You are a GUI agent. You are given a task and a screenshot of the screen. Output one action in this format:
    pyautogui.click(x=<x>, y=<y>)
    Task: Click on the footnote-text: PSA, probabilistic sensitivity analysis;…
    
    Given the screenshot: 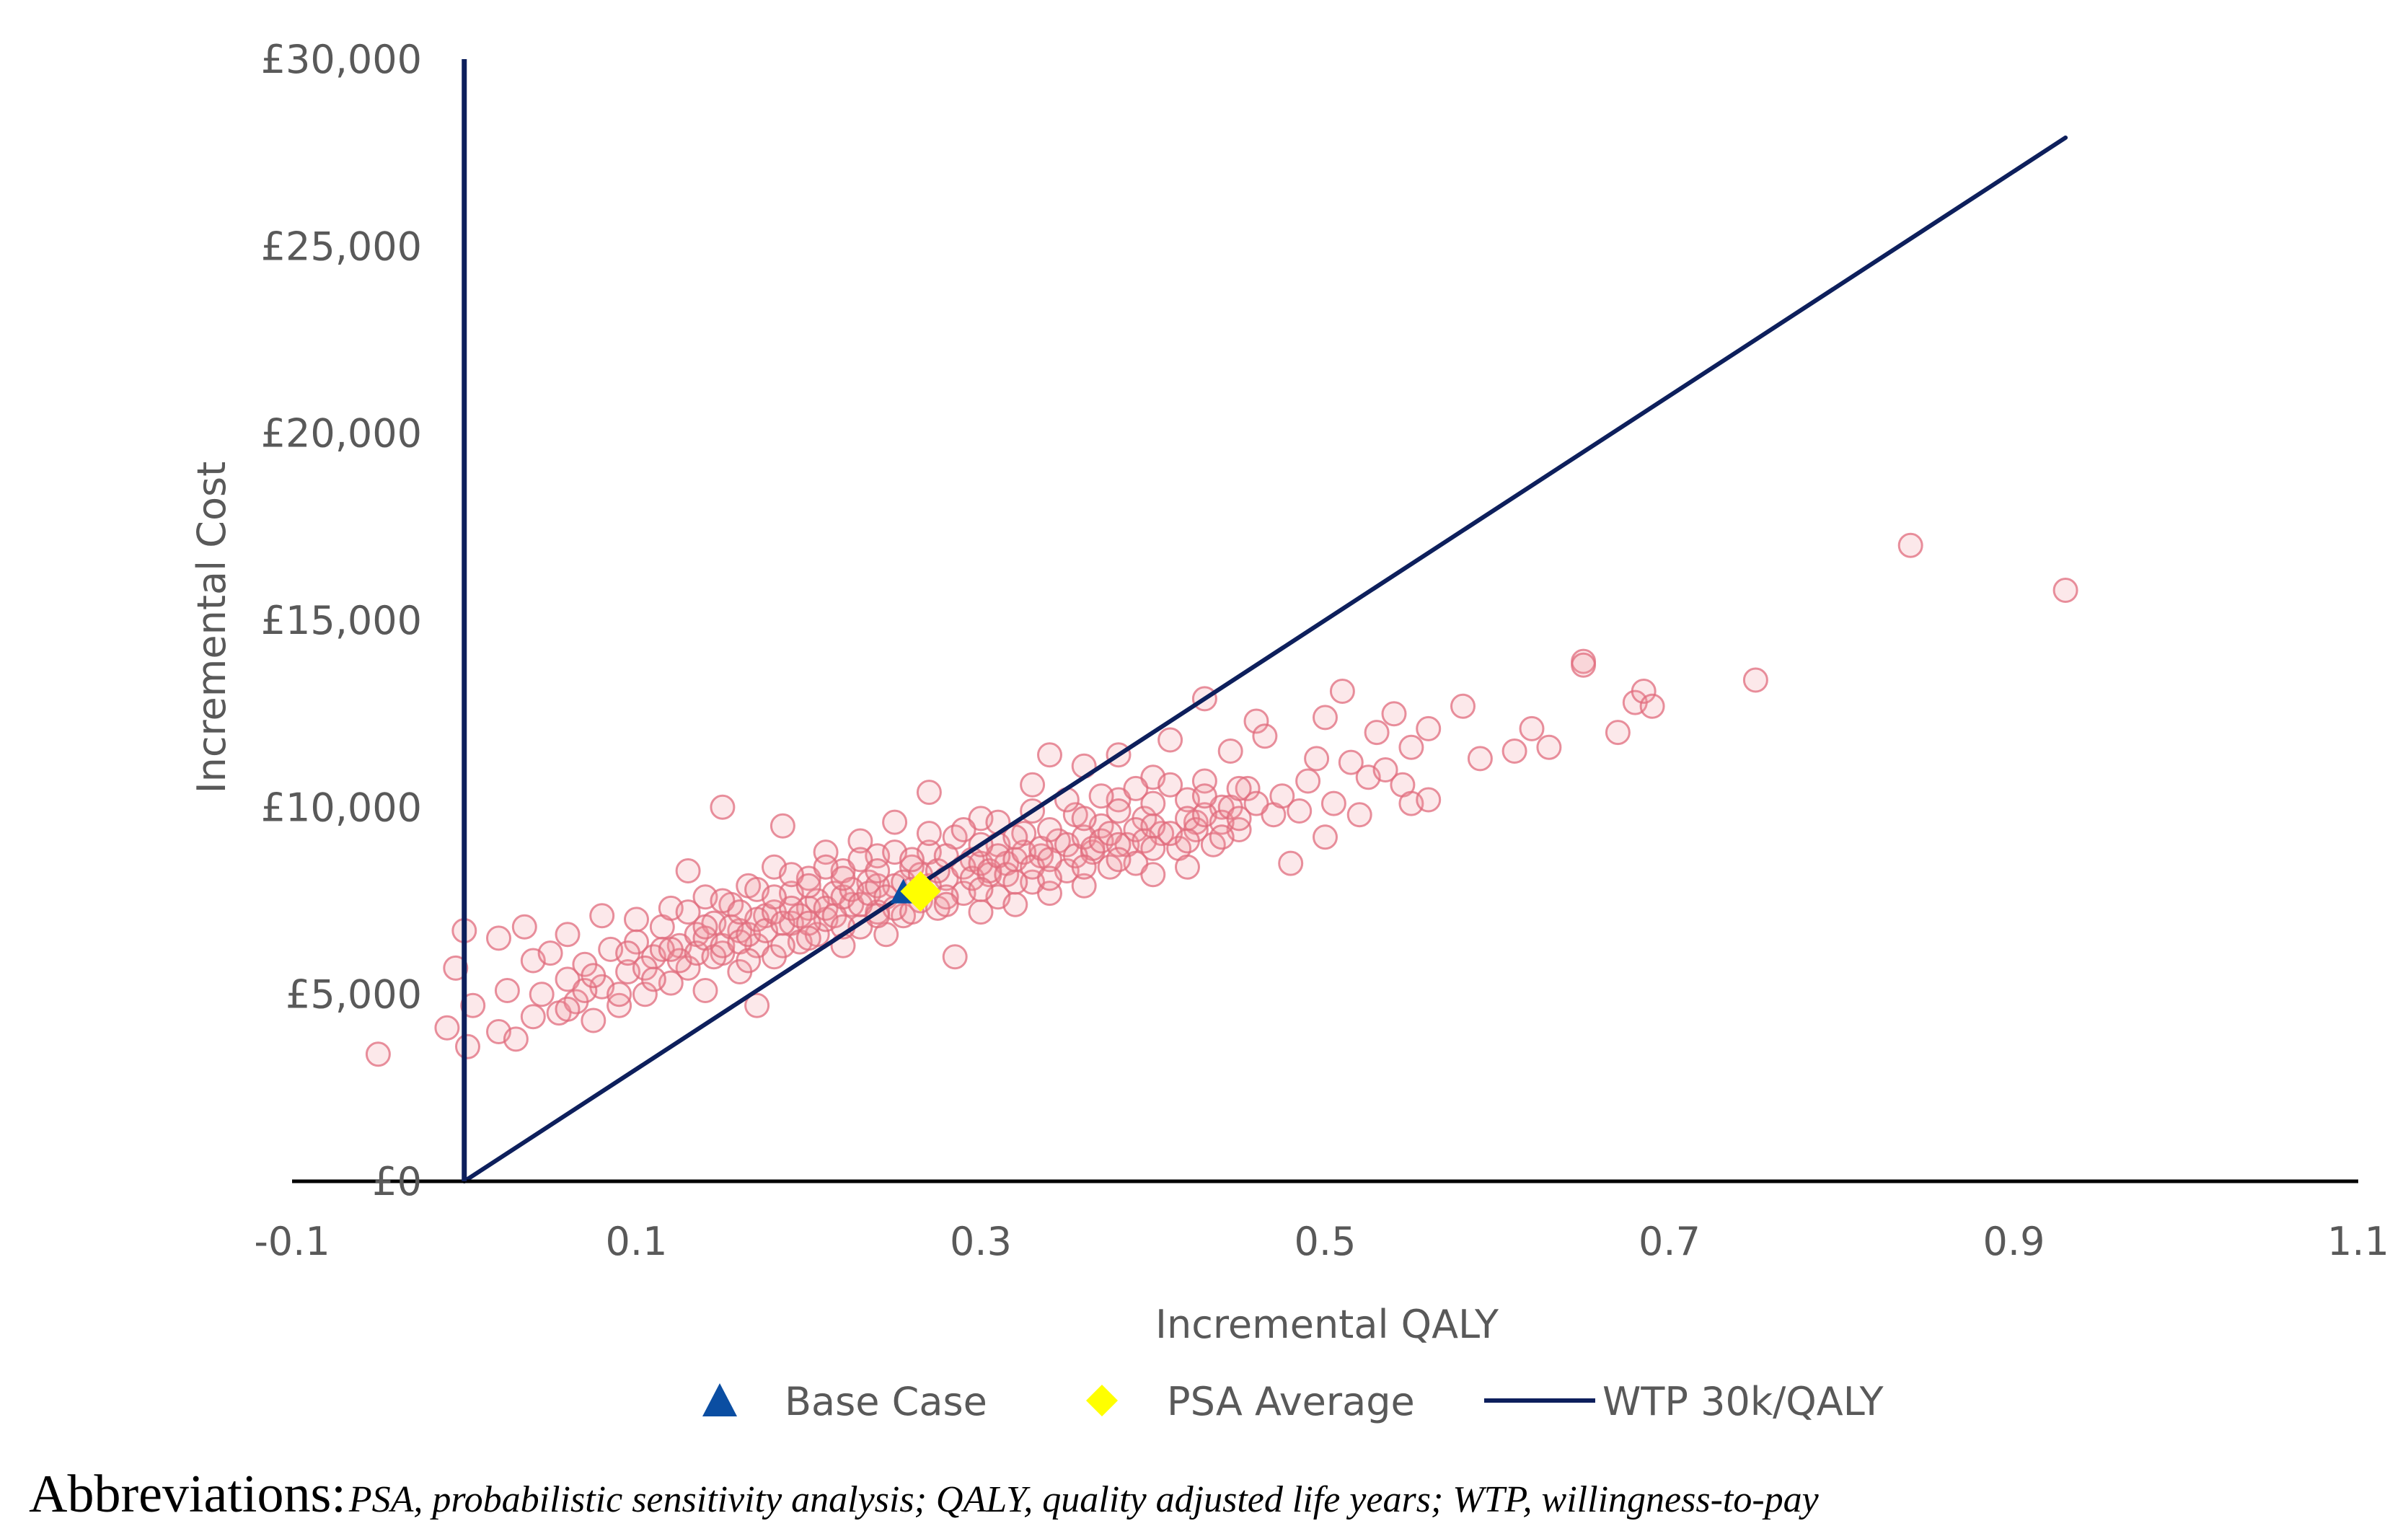 What is the action you would take?
    pyautogui.click(x=1083, y=1500)
    